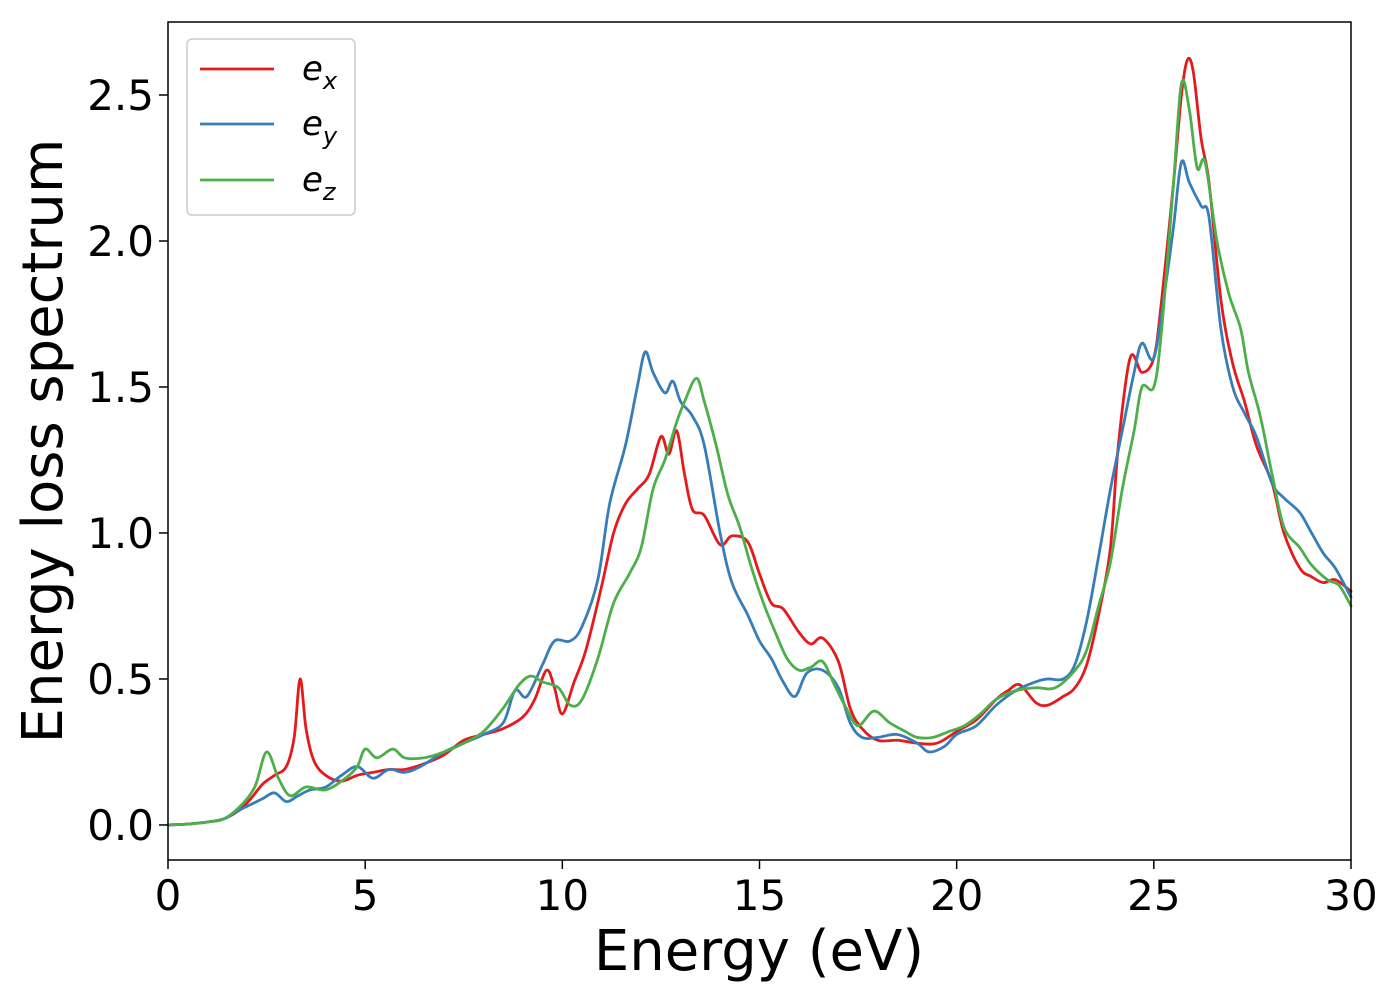  Describe the element at coordinates (319, 183) in the screenshot. I see `legend-label-e-z: ez` at that location.